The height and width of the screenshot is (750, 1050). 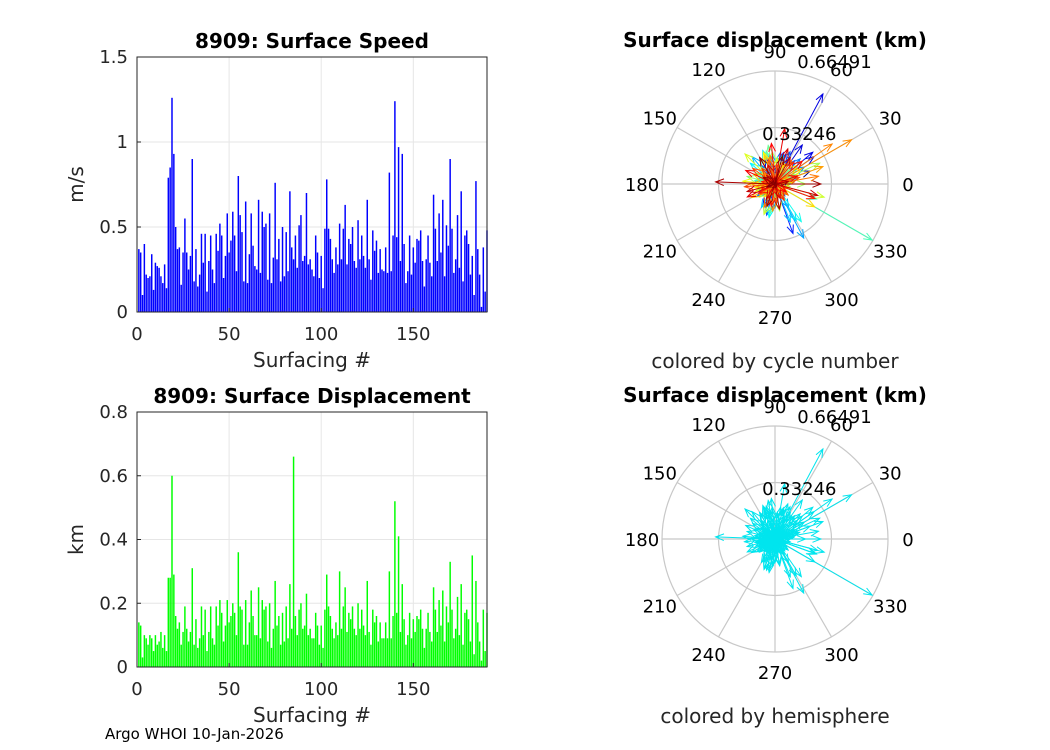 I want to click on footer-credit: Argo WHOI 10-Jan-2026, so click(x=194, y=734).